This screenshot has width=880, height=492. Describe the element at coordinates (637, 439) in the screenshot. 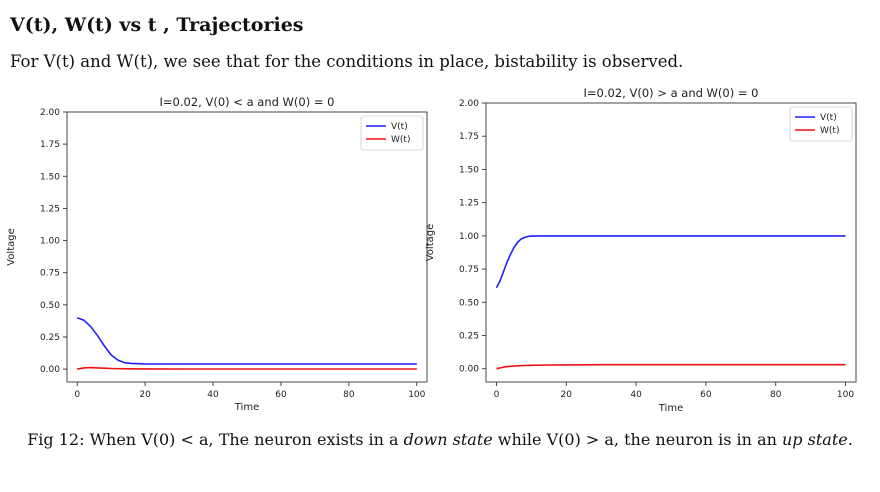

I see `caption-part-2: while V(0) > a, the neuron is in an` at that location.